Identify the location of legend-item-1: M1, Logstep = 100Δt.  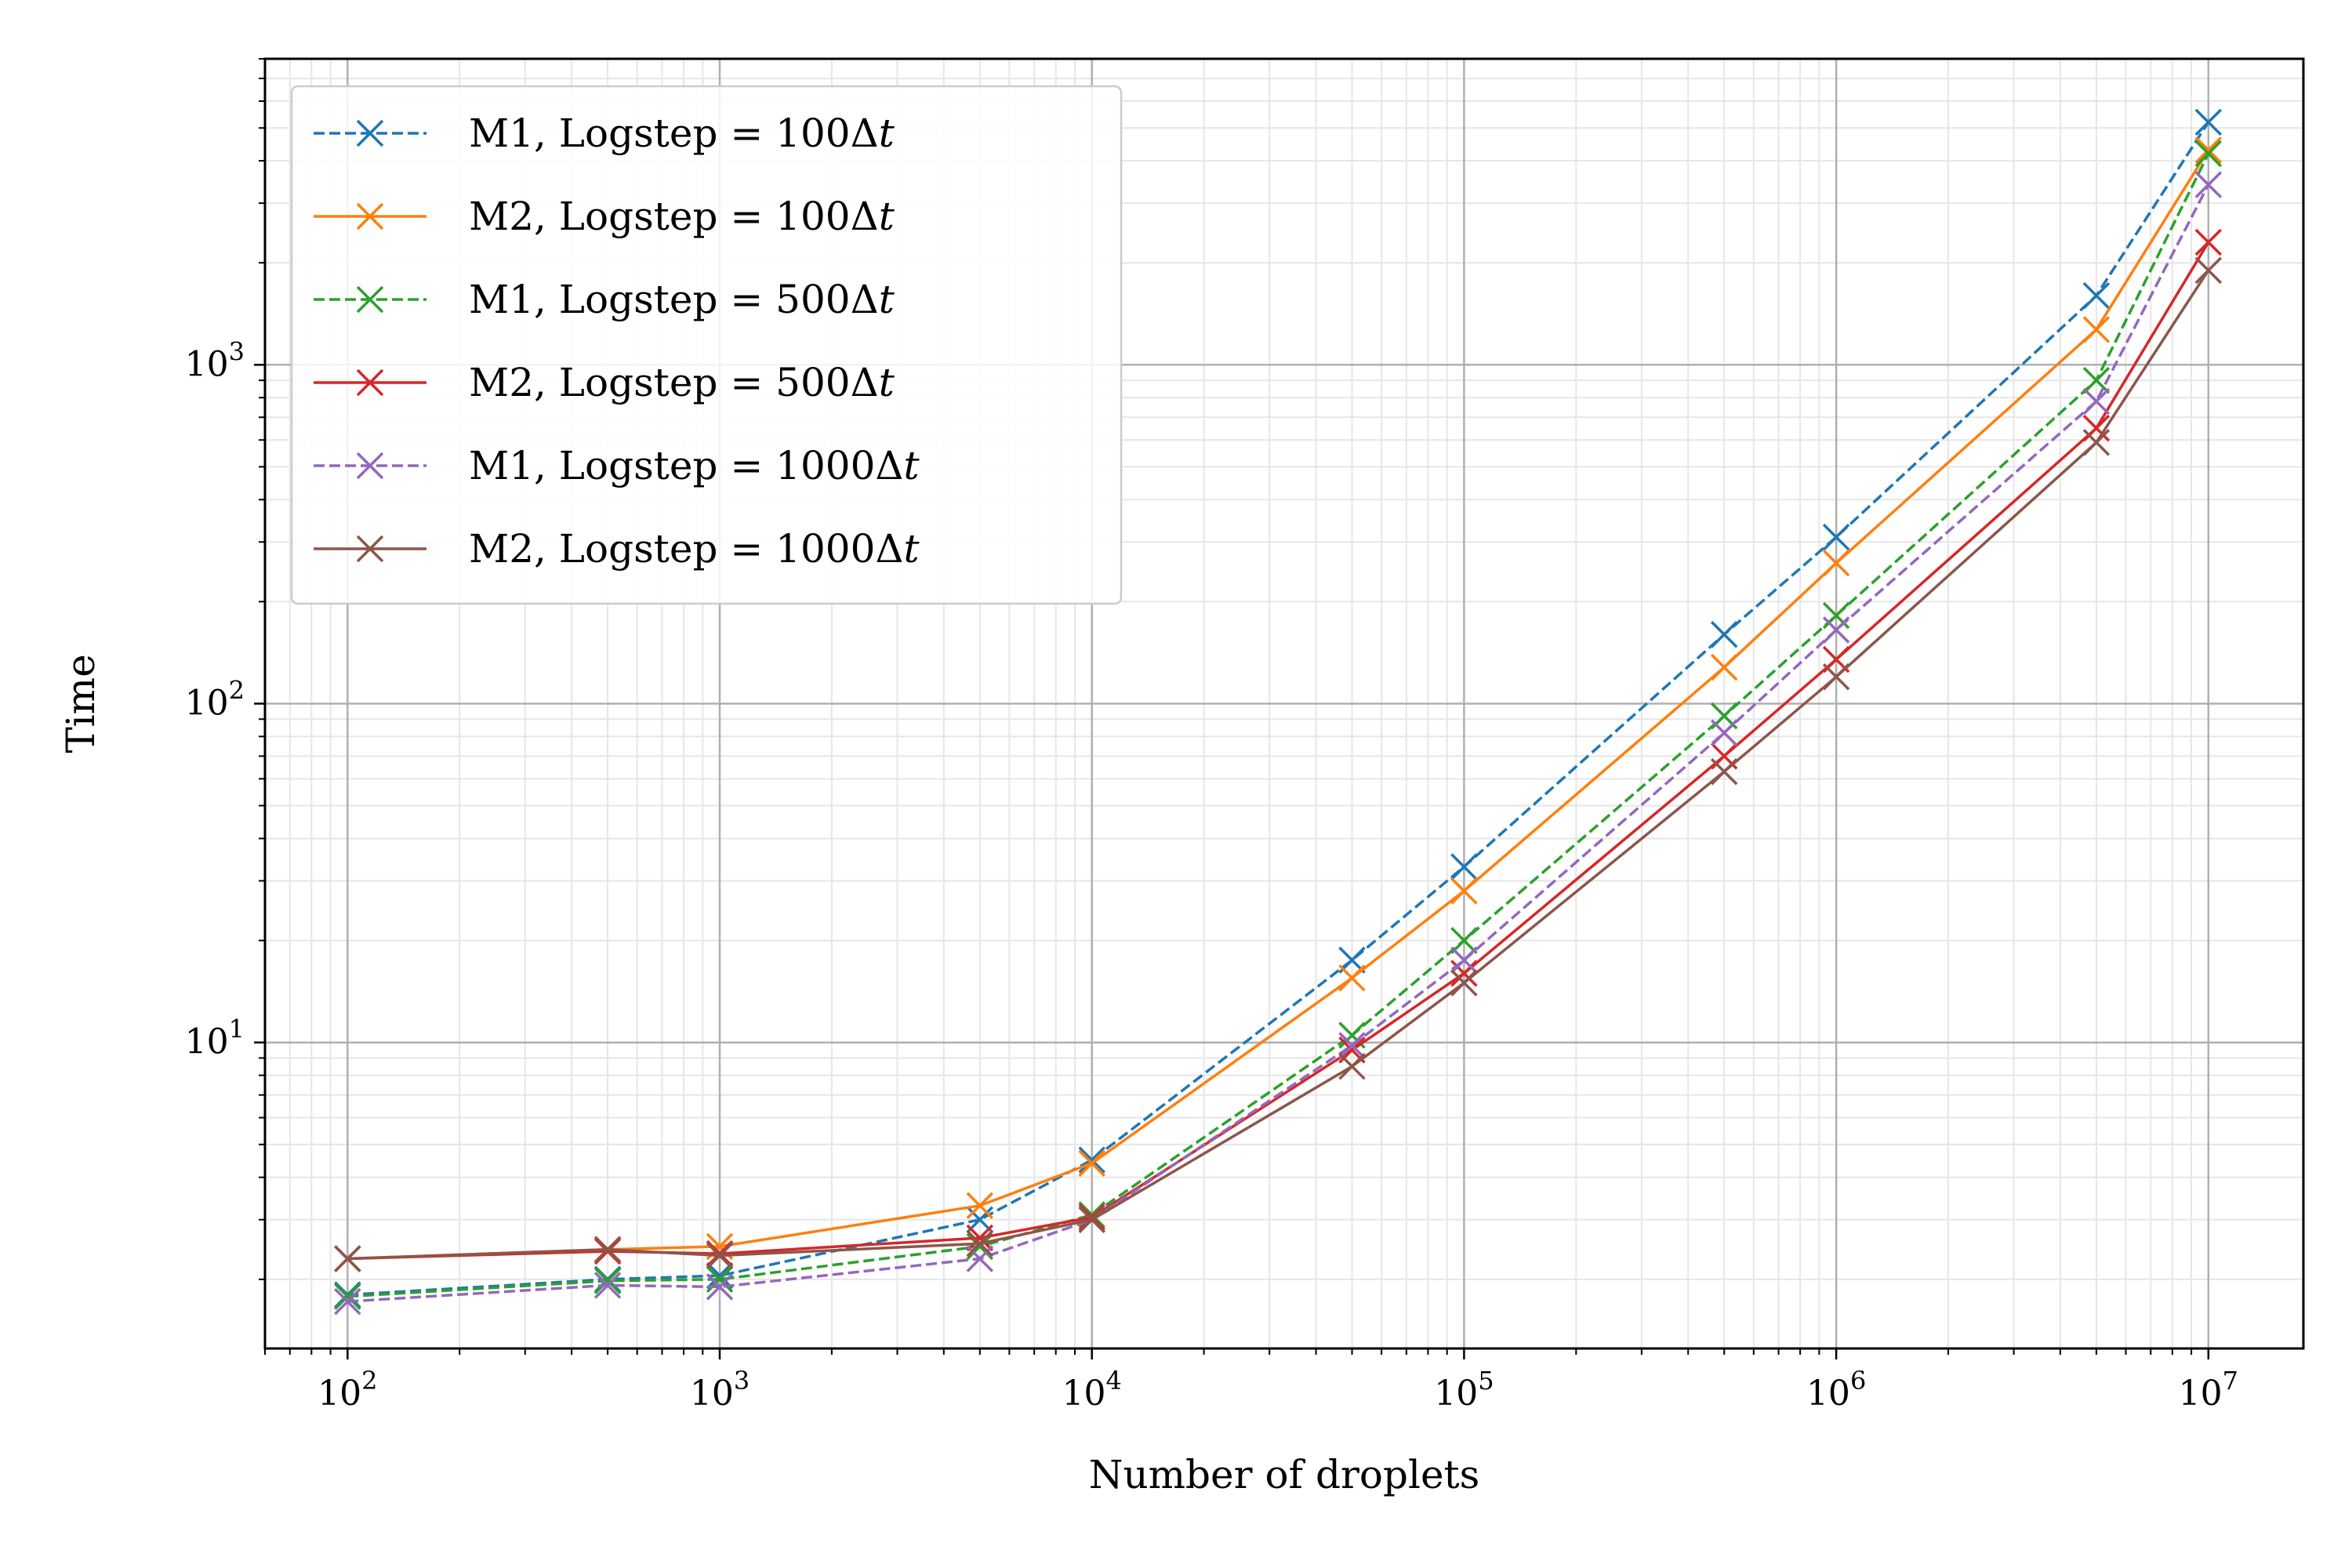
(604, 133).